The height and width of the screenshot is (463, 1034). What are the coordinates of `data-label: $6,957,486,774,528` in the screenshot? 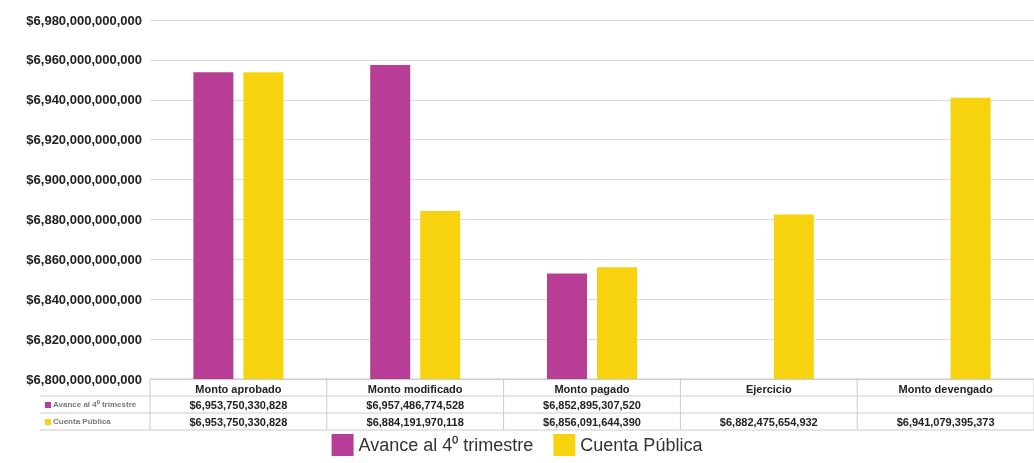 It's located at (415, 404).